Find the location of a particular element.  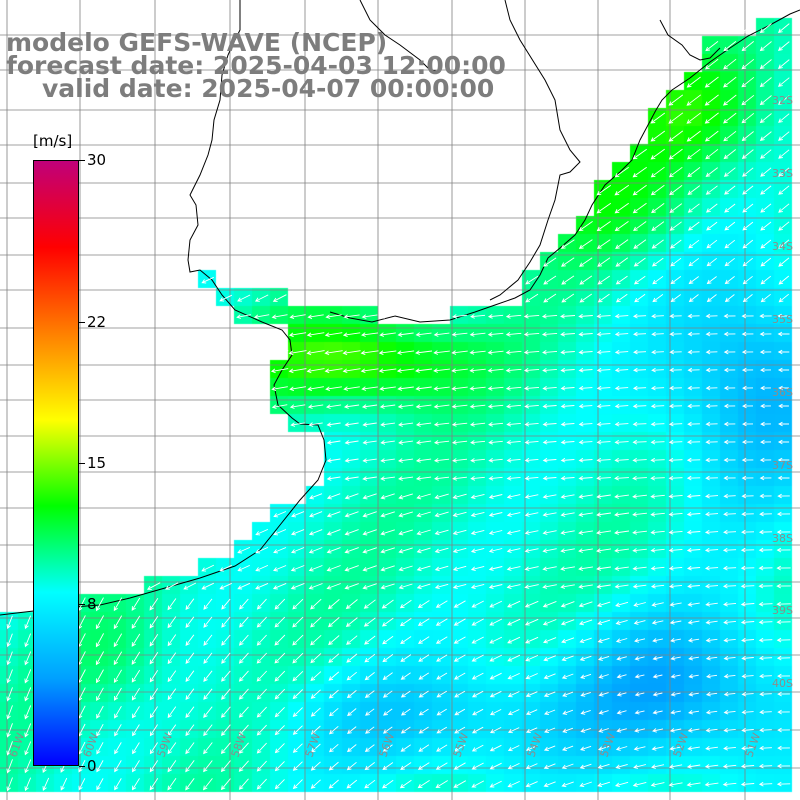

colorbar-tick-label: 22 is located at coordinates (97, 321).